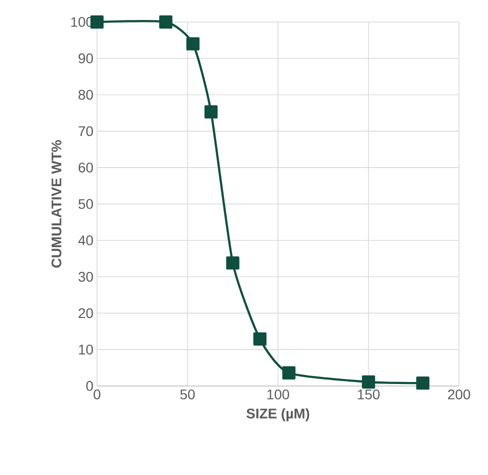 Image resolution: width=488 pixels, height=475 pixels. What do you see at coordinates (278, 394) in the screenshot?
I see `x-tick-label: 100` at bounding box center [278, 394].